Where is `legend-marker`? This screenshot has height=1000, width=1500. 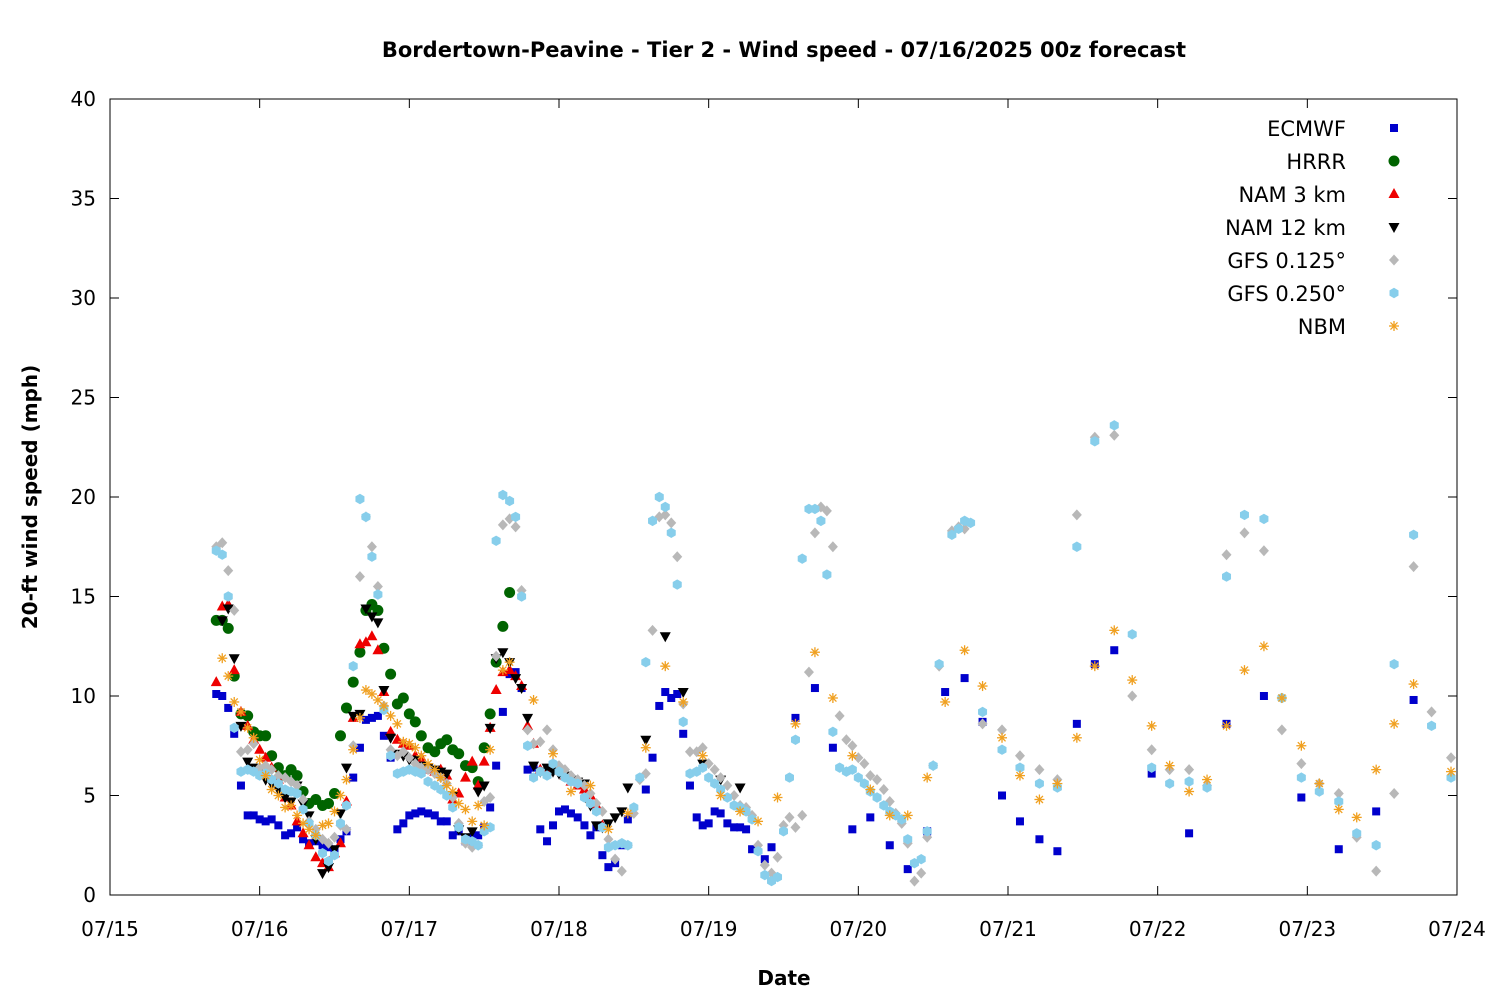
legend-marker is located at coordinates (1394, 260).